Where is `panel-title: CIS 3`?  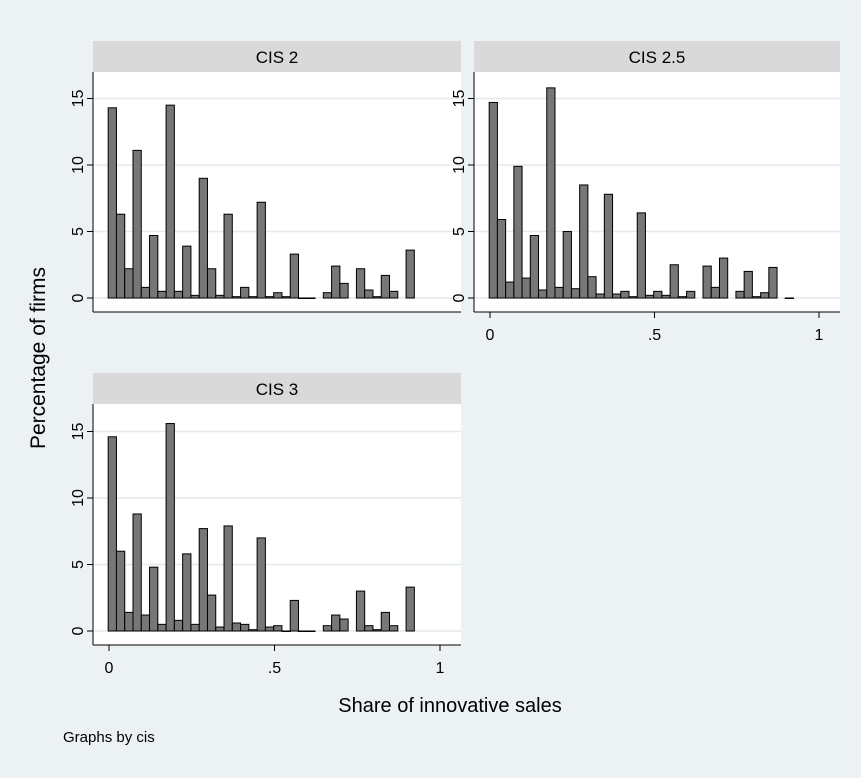
panel-title: CIS 3 is located at coordinates (277, 389).